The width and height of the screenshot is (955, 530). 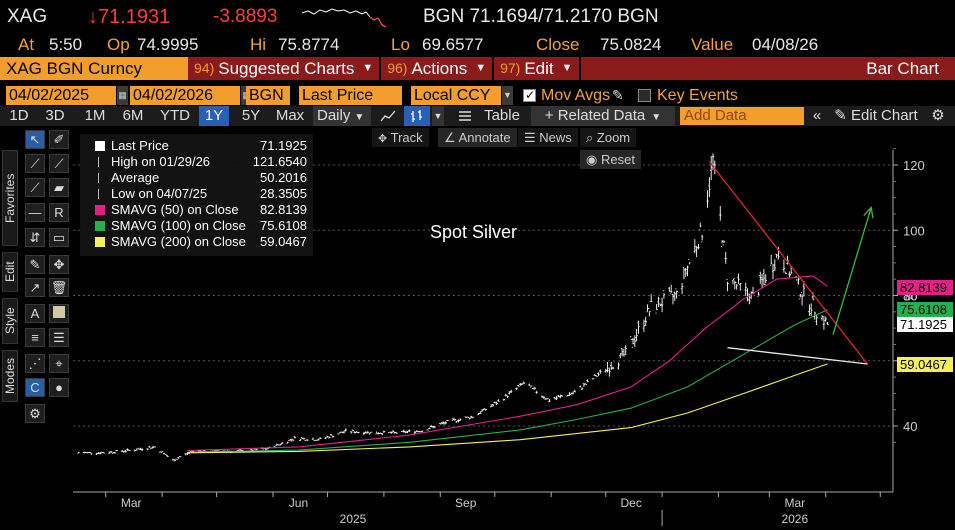 I want to click on suggested-charts-menu: 94) Suggested Charts ▼, so click(x=285, y=68).